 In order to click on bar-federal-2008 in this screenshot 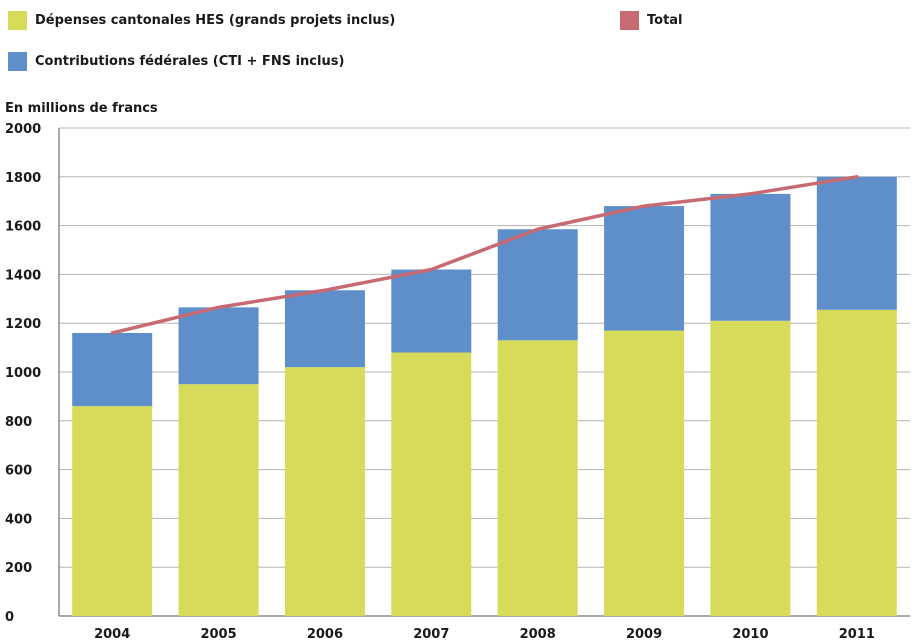, I will do `click(538, 284)`.